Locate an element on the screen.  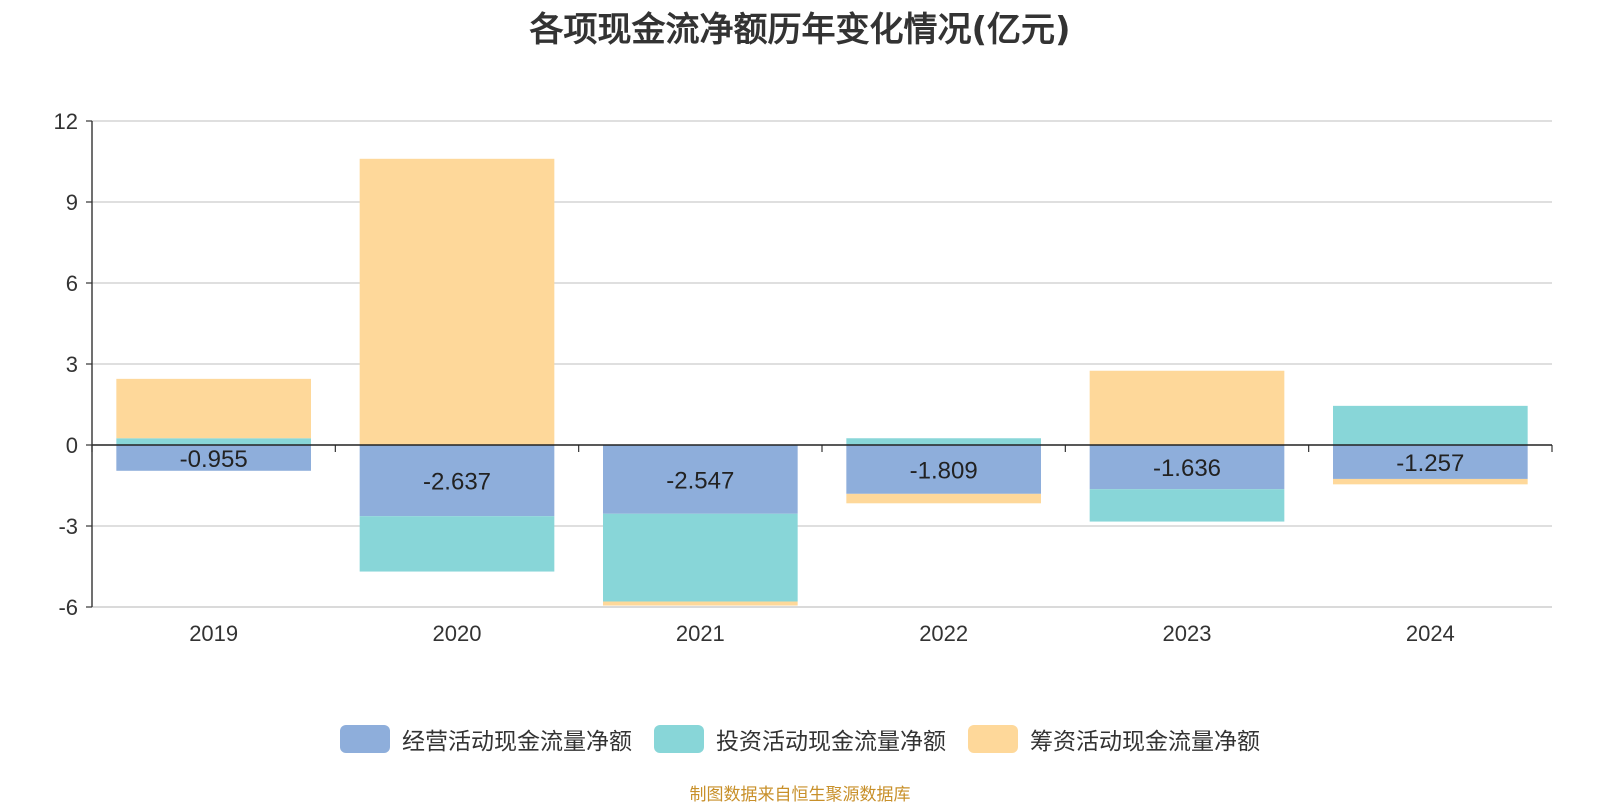
y-tick-label: 6 is located at coordinates (72, 283).